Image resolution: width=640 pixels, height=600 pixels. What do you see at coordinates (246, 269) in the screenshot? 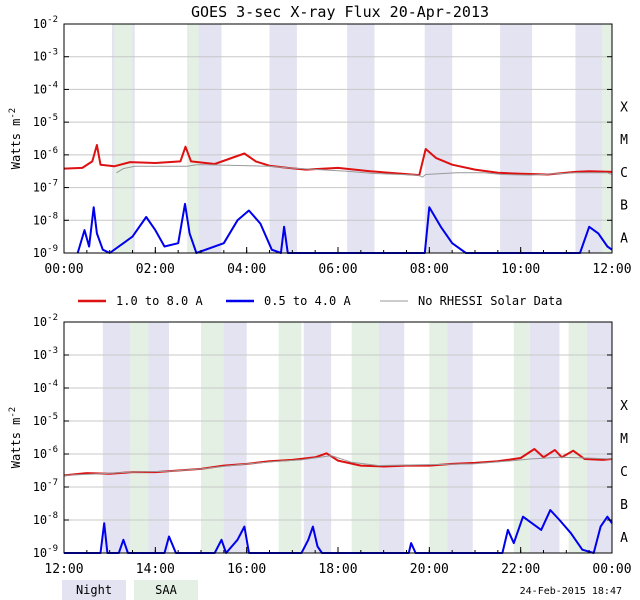
I see `x-tick-label: 04:00` at bounding box center [246, 269].